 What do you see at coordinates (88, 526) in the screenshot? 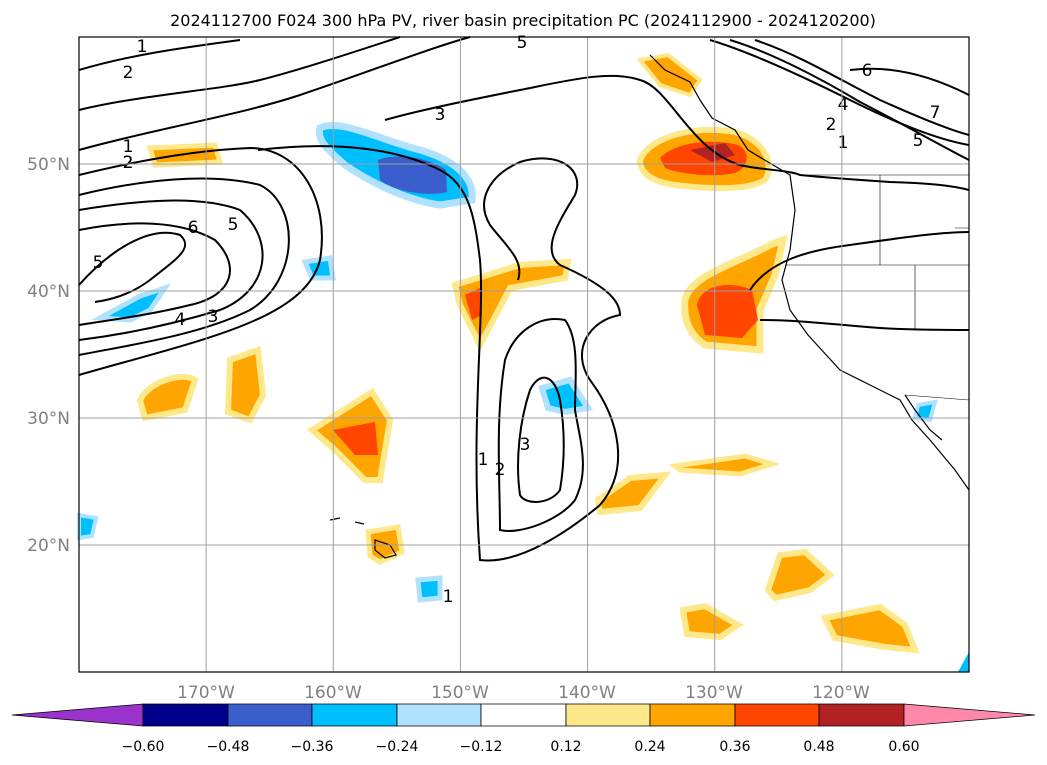
I see `shade-negative-left-edge` at bounding box center [88, 526].